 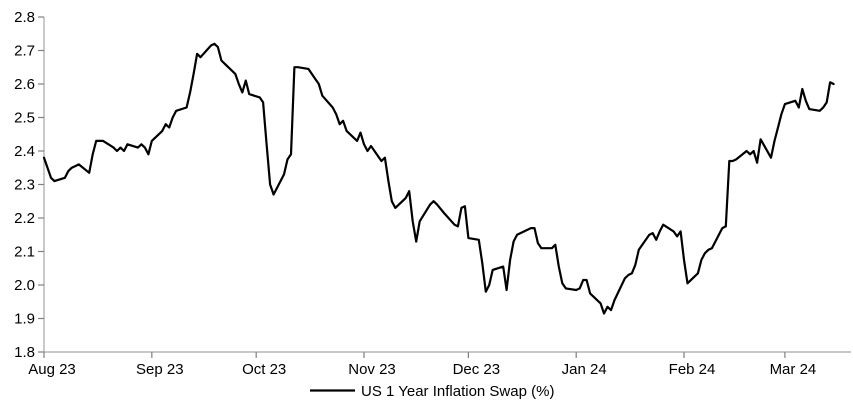 I want to click on x-axis-tick-label: Aug 23, so click(x=52, y=369).